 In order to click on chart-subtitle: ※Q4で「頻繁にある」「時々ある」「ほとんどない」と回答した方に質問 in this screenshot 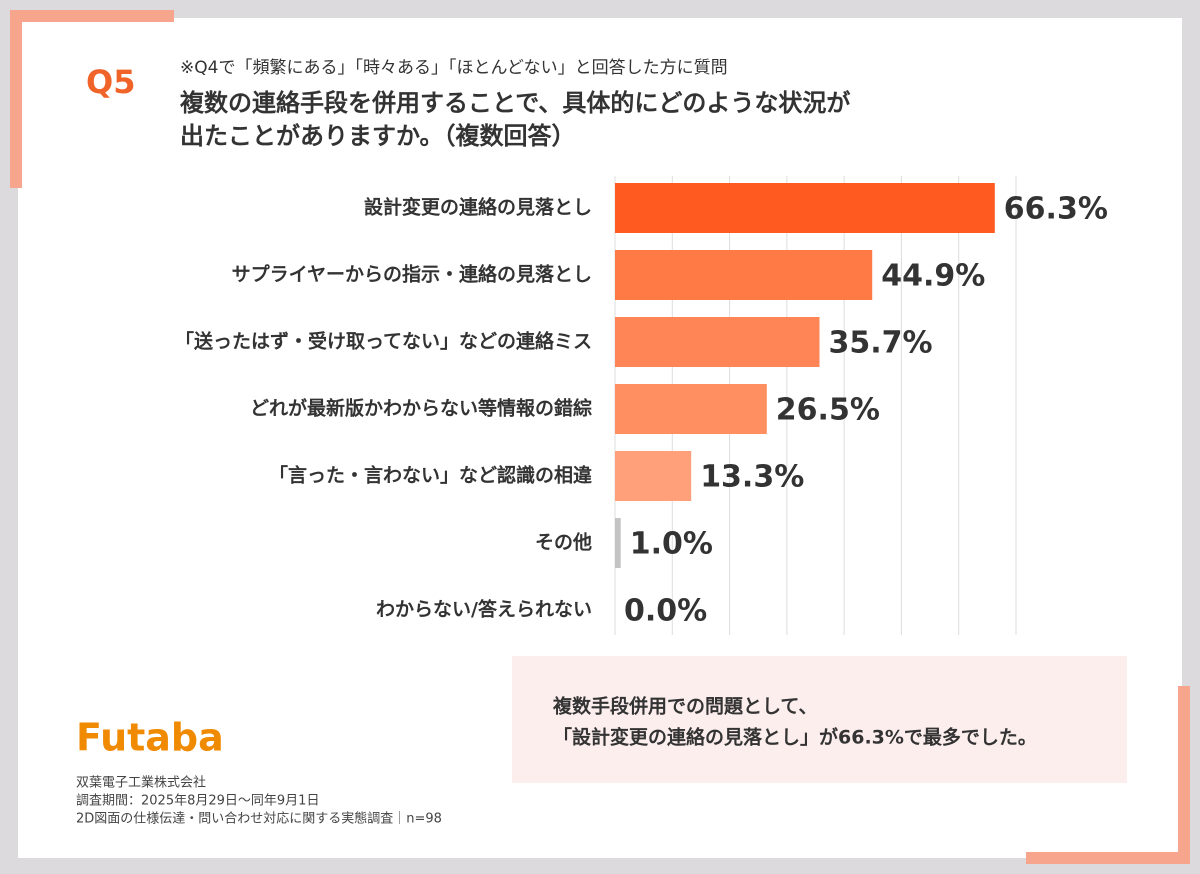, I will do `click(454, 68)`.